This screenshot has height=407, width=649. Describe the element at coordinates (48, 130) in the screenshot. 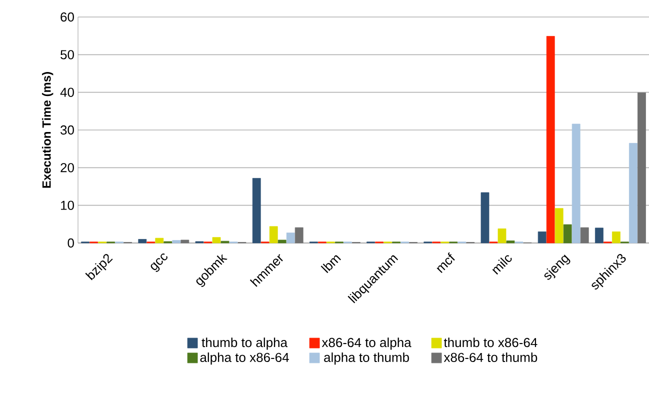

I see `y-axis-title: Execution Time (ms)` at that location.